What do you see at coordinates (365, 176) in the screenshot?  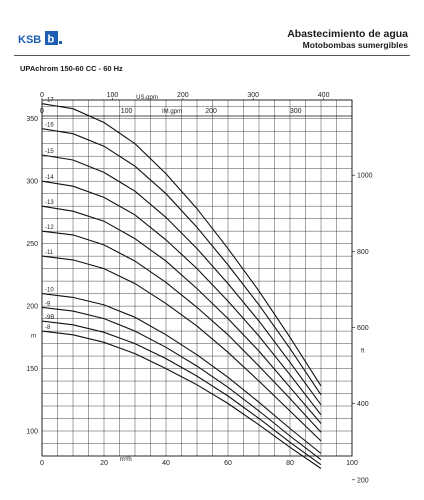 I see `ft-tick-label: 1000` at bounding box center [365, 176].